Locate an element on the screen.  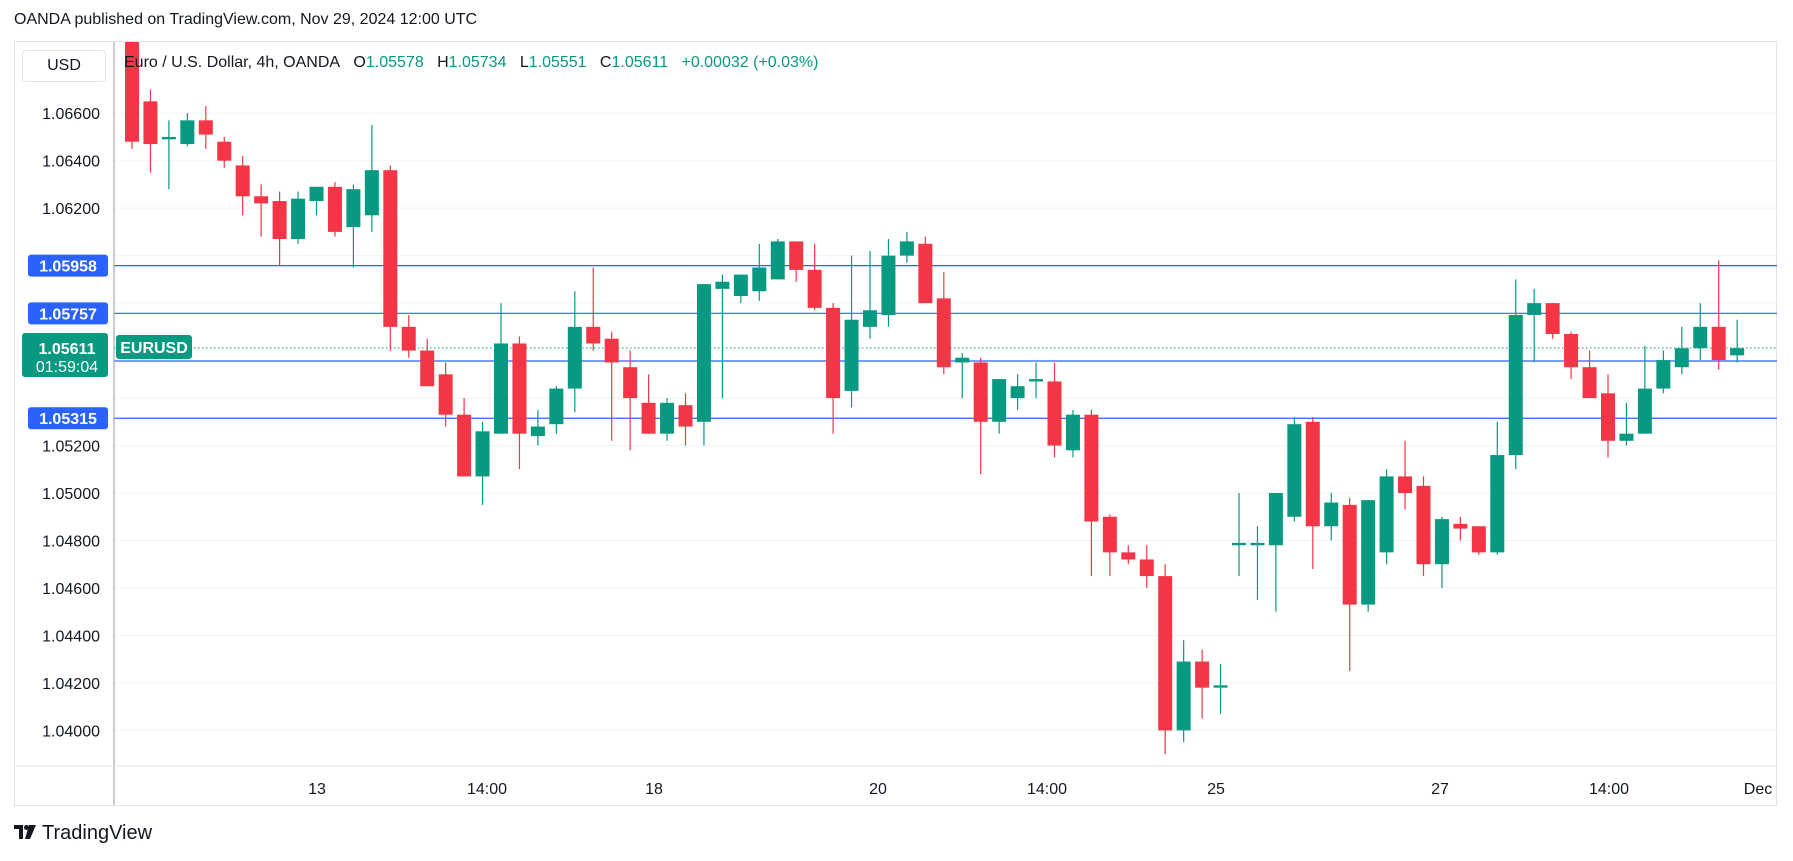
currency-button: USD is located at coordinates (64, 66).